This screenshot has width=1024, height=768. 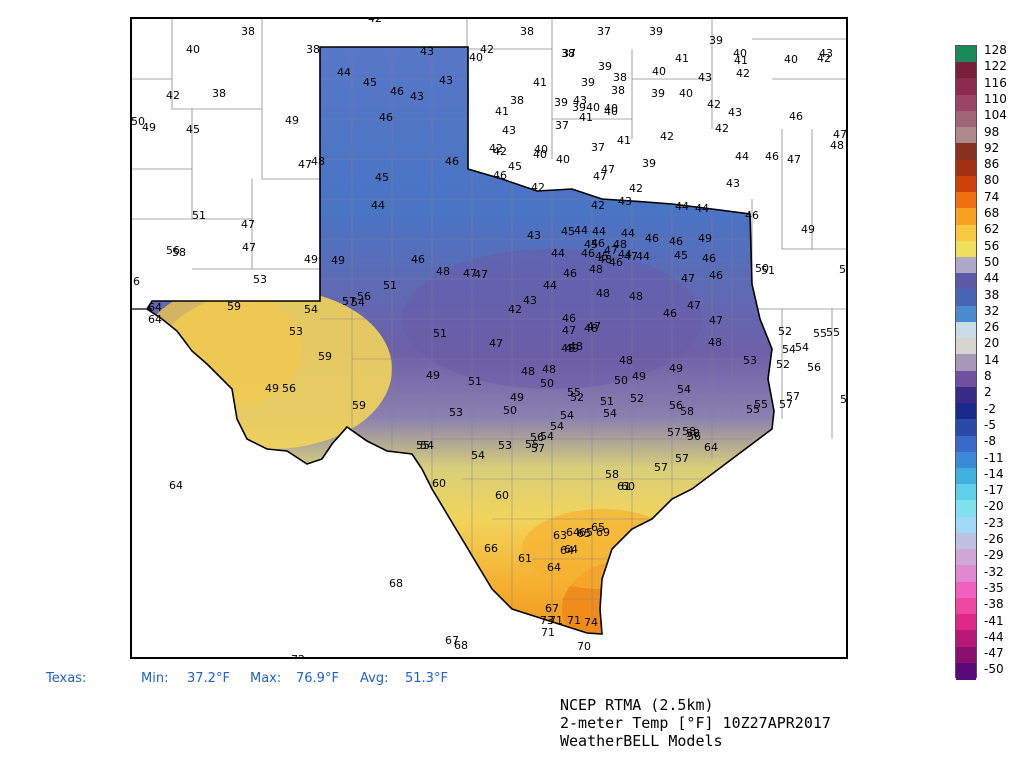 I want to click on color-scale-label: -14, so click(x=994, y=473).